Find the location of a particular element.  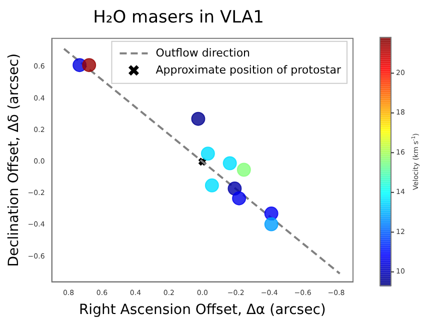

legend-label: Outflow direction is located at coordinates (203, 53).